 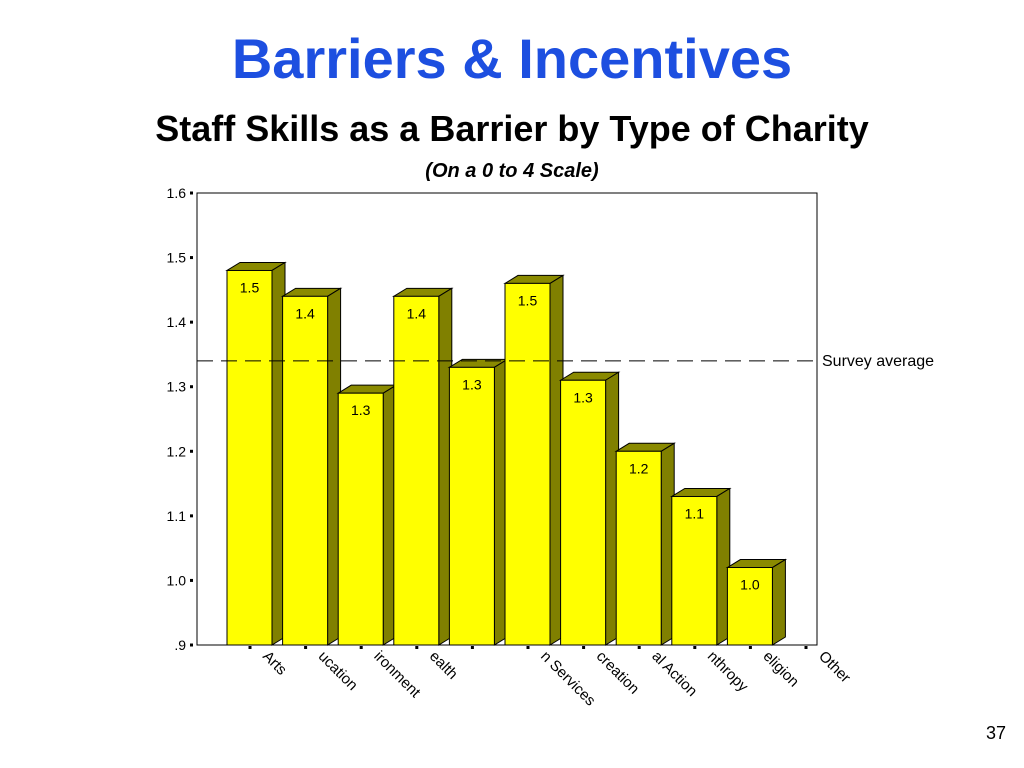 I want to click on page-number: 37, so click(x=995, y=733).